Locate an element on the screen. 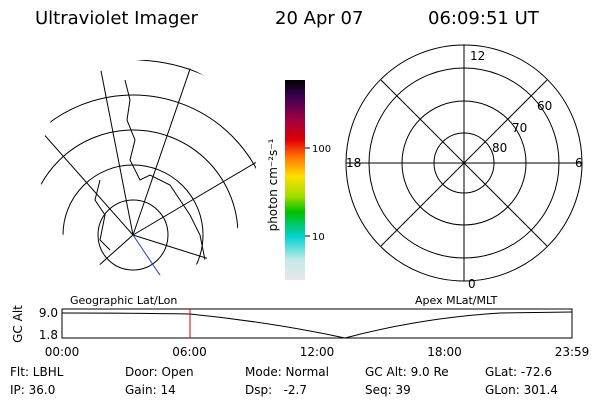 This screenshot has height=400, width=600. orbit-y-label: GC Alt is located at coordinates (18, 324).